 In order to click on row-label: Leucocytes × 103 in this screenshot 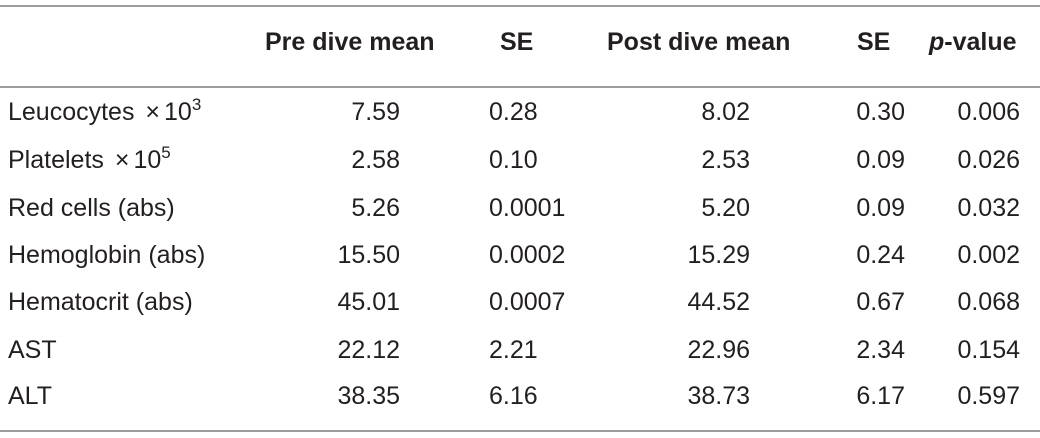, I will do `click(104, 112)`.